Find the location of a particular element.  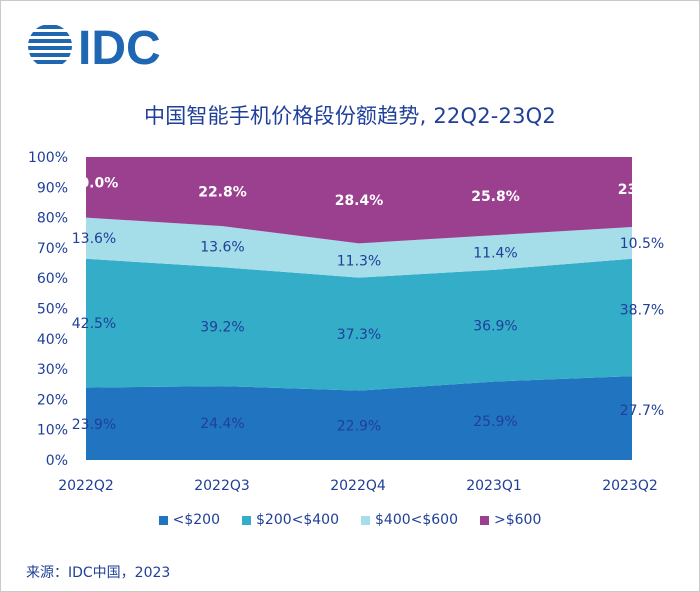

y-tick-label: 40% is located at coordinates (52, 340).